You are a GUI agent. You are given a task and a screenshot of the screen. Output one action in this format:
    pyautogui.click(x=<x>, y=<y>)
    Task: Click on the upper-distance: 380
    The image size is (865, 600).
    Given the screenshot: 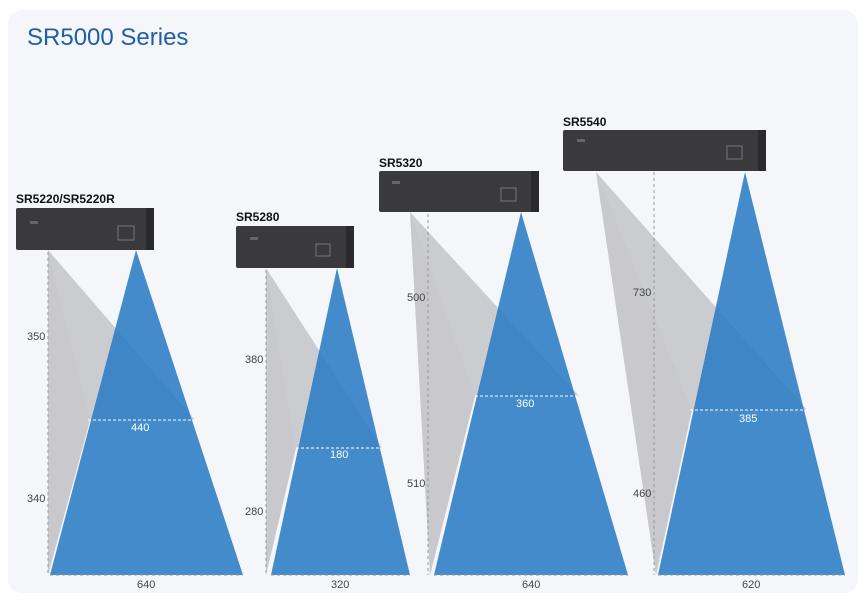 What is the action you would take?
    pyautogui.click(x=254, y=360)
    